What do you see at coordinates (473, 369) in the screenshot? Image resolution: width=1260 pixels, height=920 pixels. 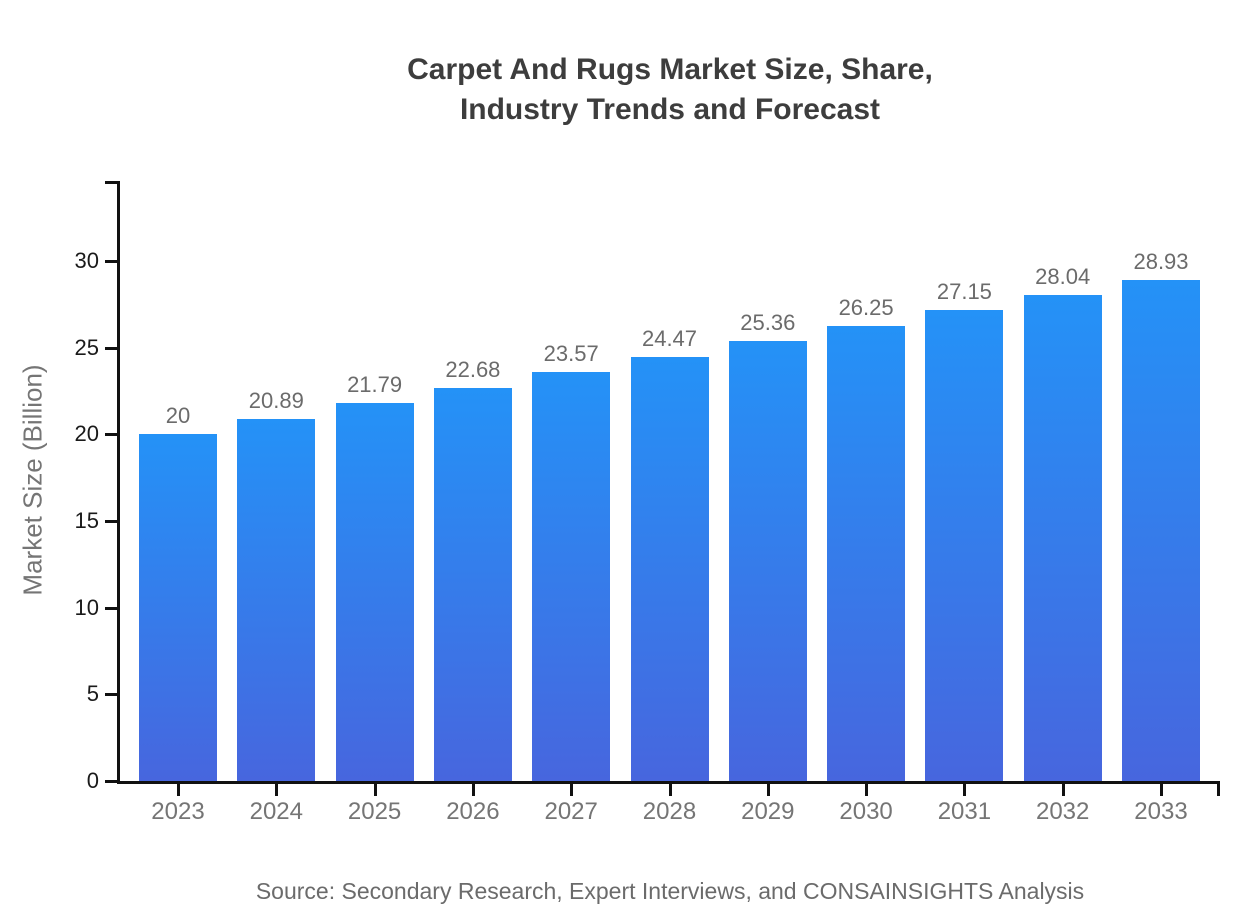 I see `bar-value-label-2026: 22.68` at bounding box center [473, 369].